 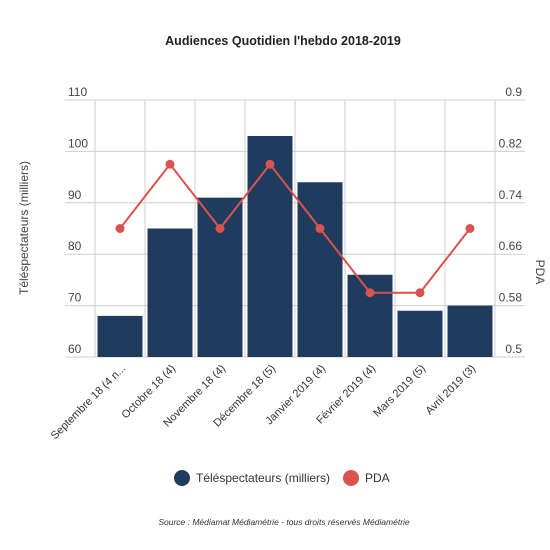 What do you see at coordinates (75, 195) in the screenshot?
I see `y-tick-label: 90` at bounding box center [75, 195].